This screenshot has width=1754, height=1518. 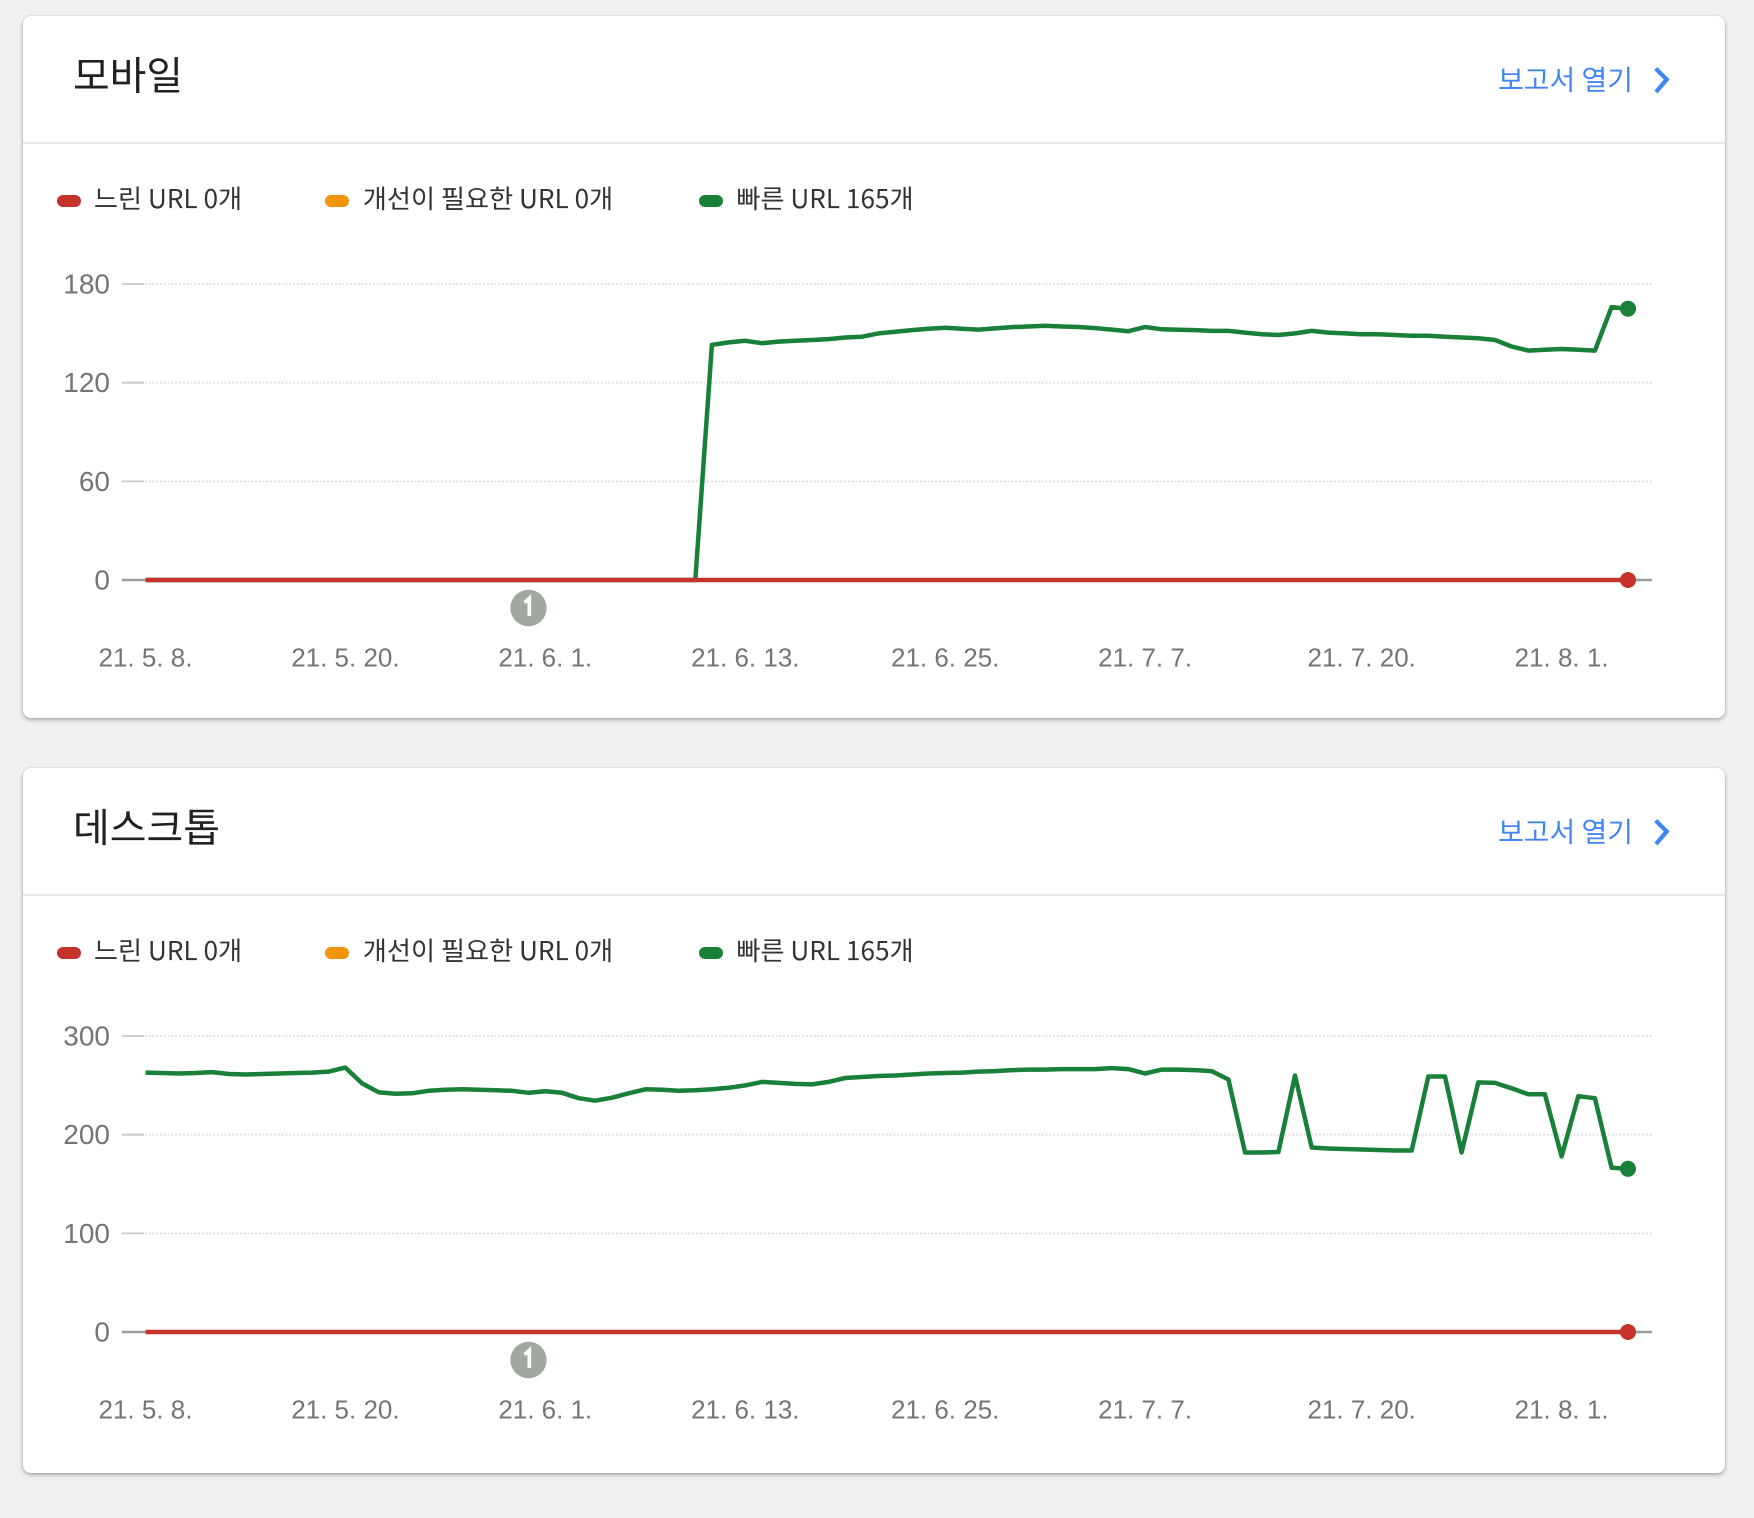 I want to click on svg-text: 180, so click(x=86, y=284).